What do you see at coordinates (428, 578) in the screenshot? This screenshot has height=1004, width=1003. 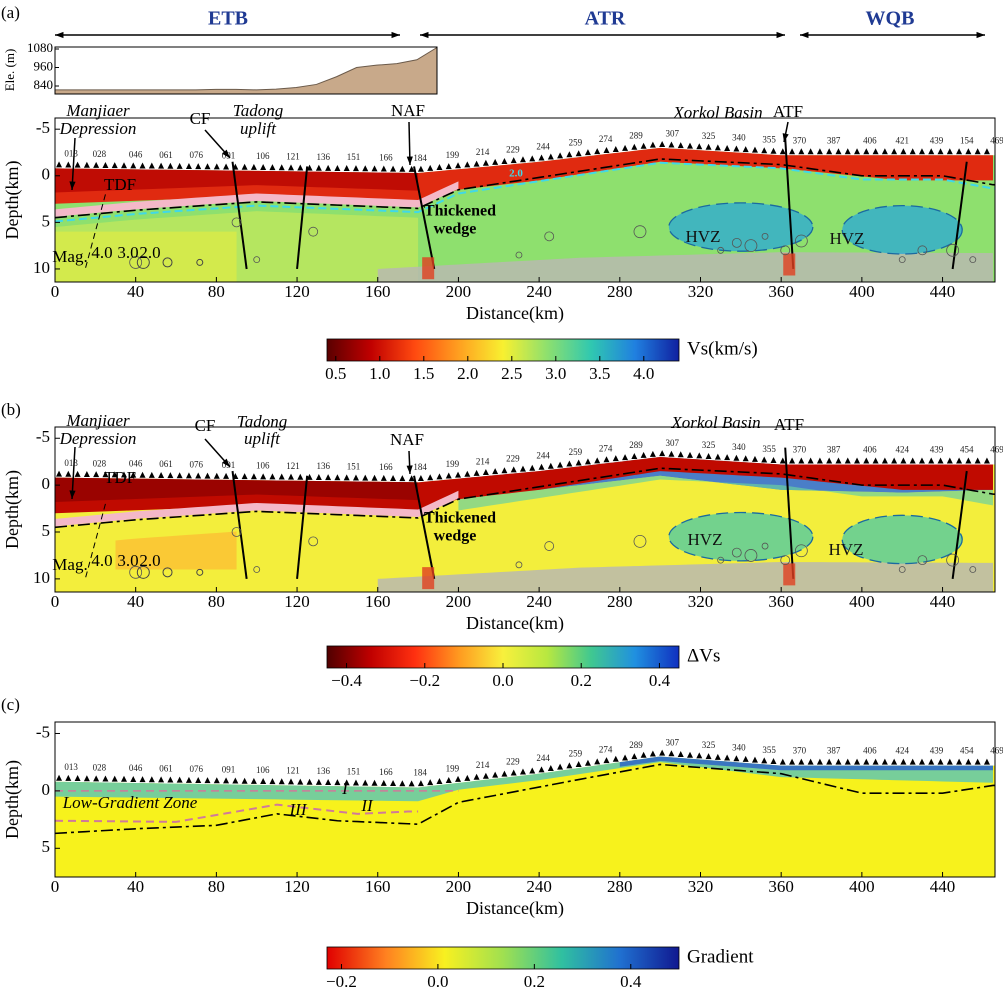 I see `fault-zone` at bounding box center [428, 578].